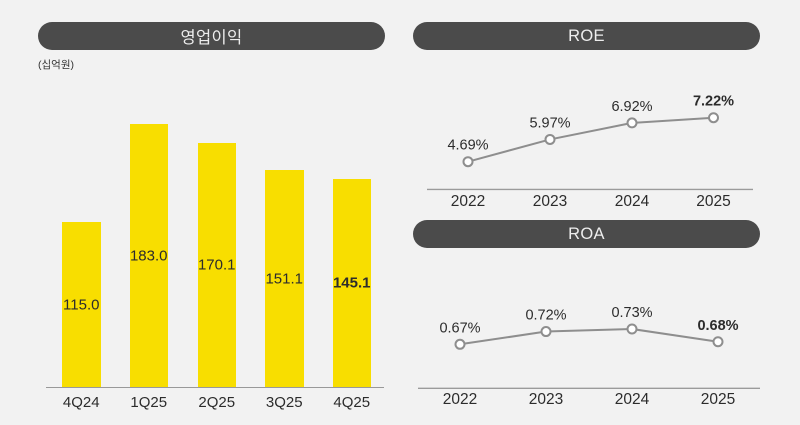  What do you see at coordinates (550, 201) in the screenshot?
I see `roe-year-label: 2023` at bounding box center [550, 201].